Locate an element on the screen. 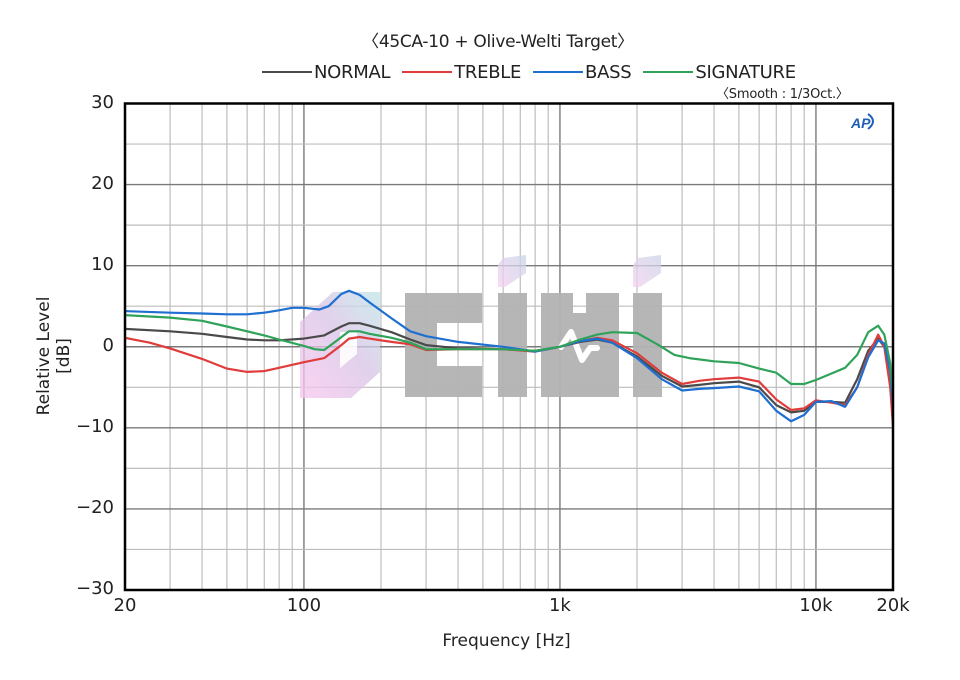  legend: NORMAL TREBLE BASS SIGNATURE is located at coordinates (535, 72).